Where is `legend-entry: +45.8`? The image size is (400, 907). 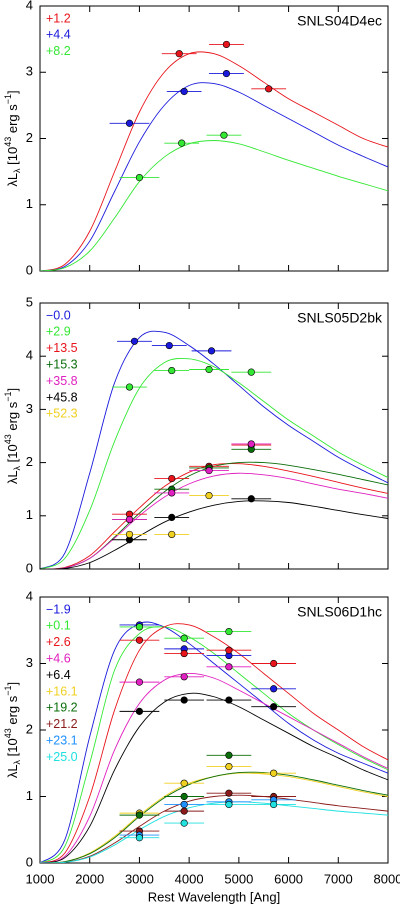 legend-entry: +45.8 is located at coordinates (62, 397).